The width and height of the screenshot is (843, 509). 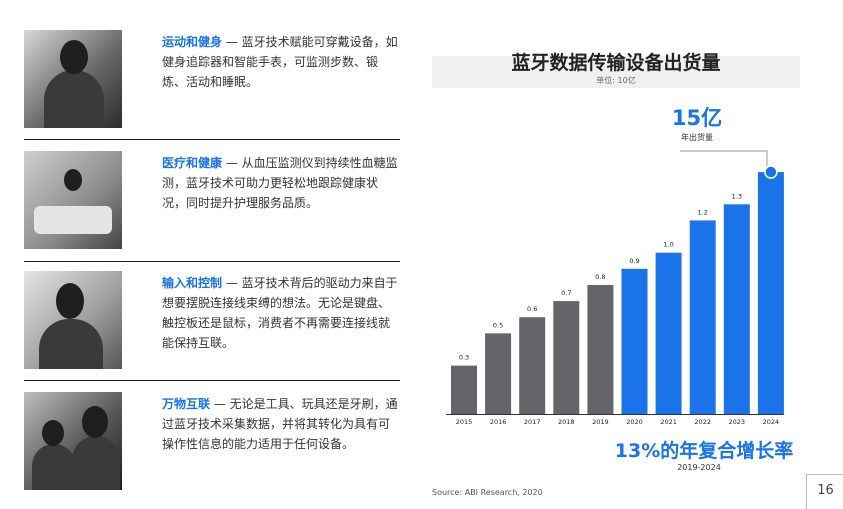 What do you see at coordinates (668, 245) in the screenshot?
I see `data-label-2021: 1.0` at bounding box center [668, 245].